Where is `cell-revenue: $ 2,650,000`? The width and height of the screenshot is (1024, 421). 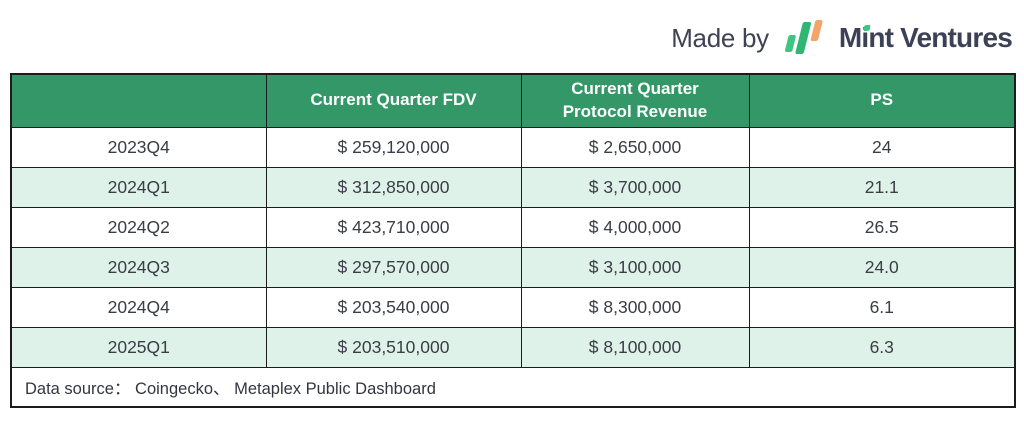
cell-revenue: $ 2,650,000 is located at coordinates (635, 147).